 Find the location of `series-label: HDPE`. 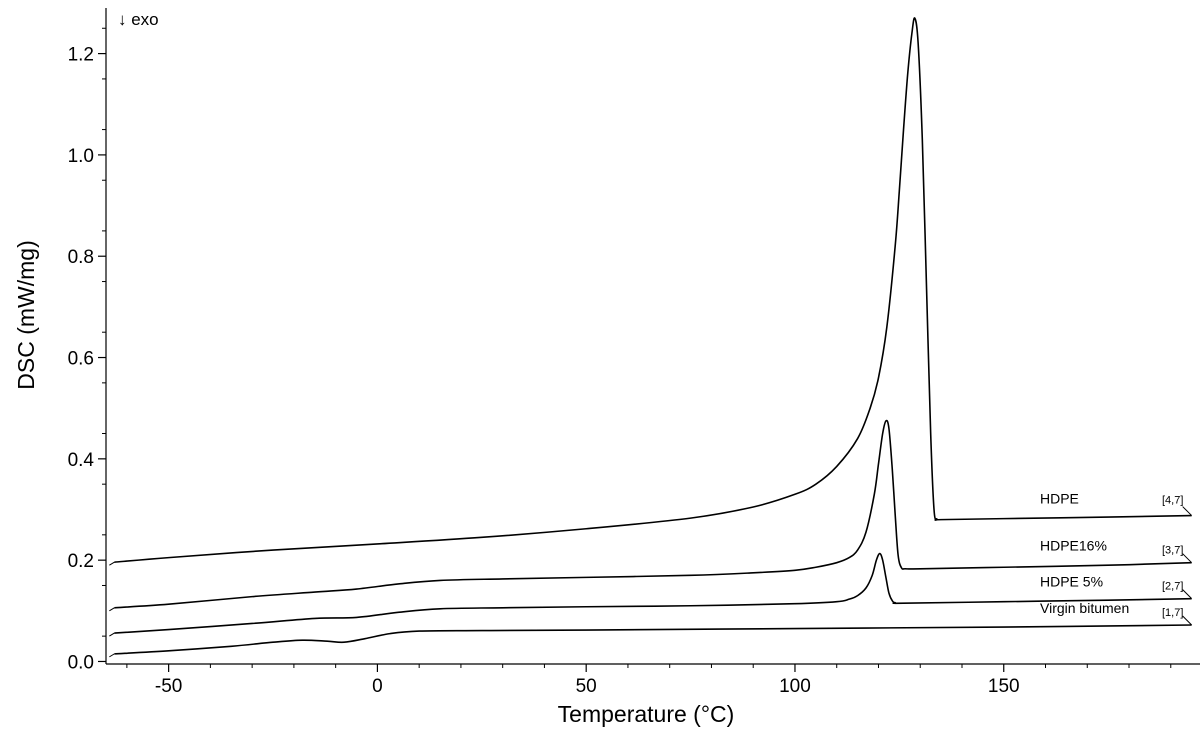

series-label: HDPE is located at coordinates (1059, 499).